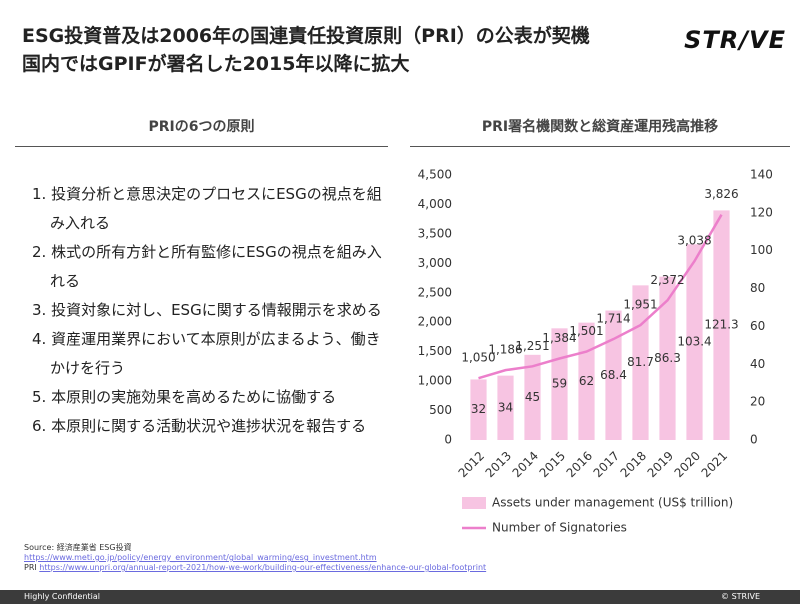 The image size is (800, 604). What do you see at coordinates (184, 397) in the screenshot?
I see `principle: 5. 本原則の実施効果を高めるために協働する` at bounding box center [184, 397].